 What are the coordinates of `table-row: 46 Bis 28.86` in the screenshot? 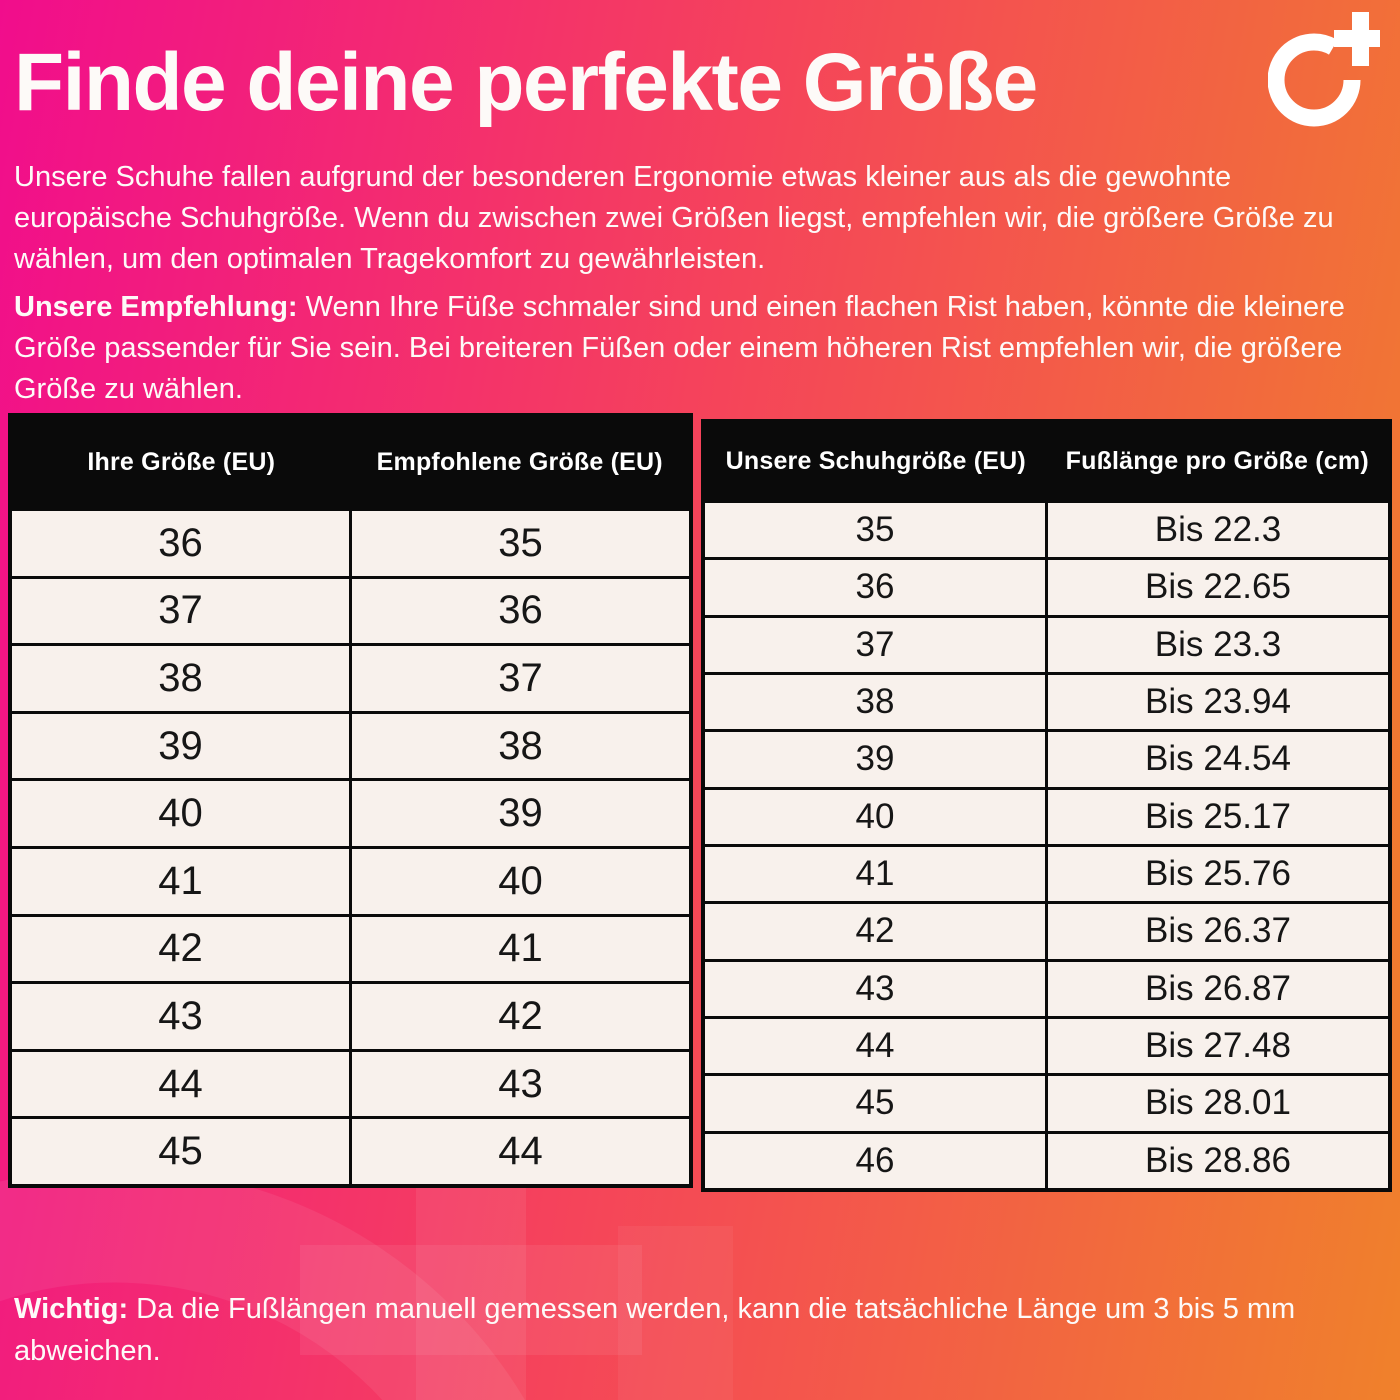 It's located at (1046, 1159).